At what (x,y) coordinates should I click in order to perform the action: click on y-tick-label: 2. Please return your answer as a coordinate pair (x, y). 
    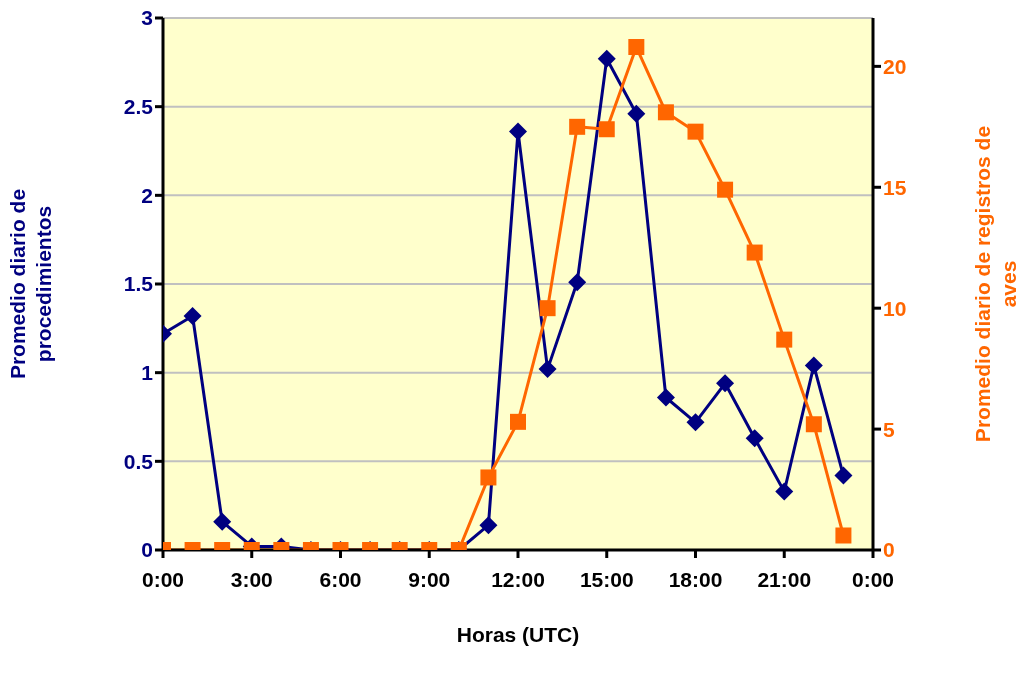
    Looking at the image, I should click on (147, 195).